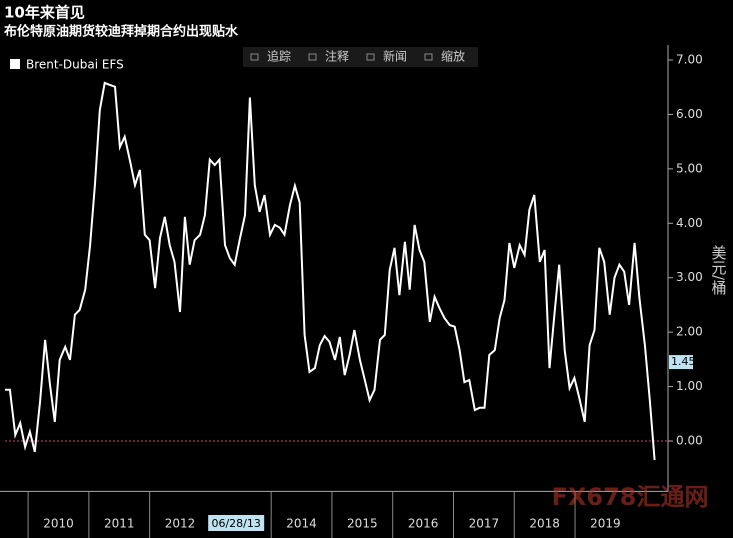 The height and width of the screenshot is (538, 733). I want to click on x-tick-label: 2014, so click(301, 524).